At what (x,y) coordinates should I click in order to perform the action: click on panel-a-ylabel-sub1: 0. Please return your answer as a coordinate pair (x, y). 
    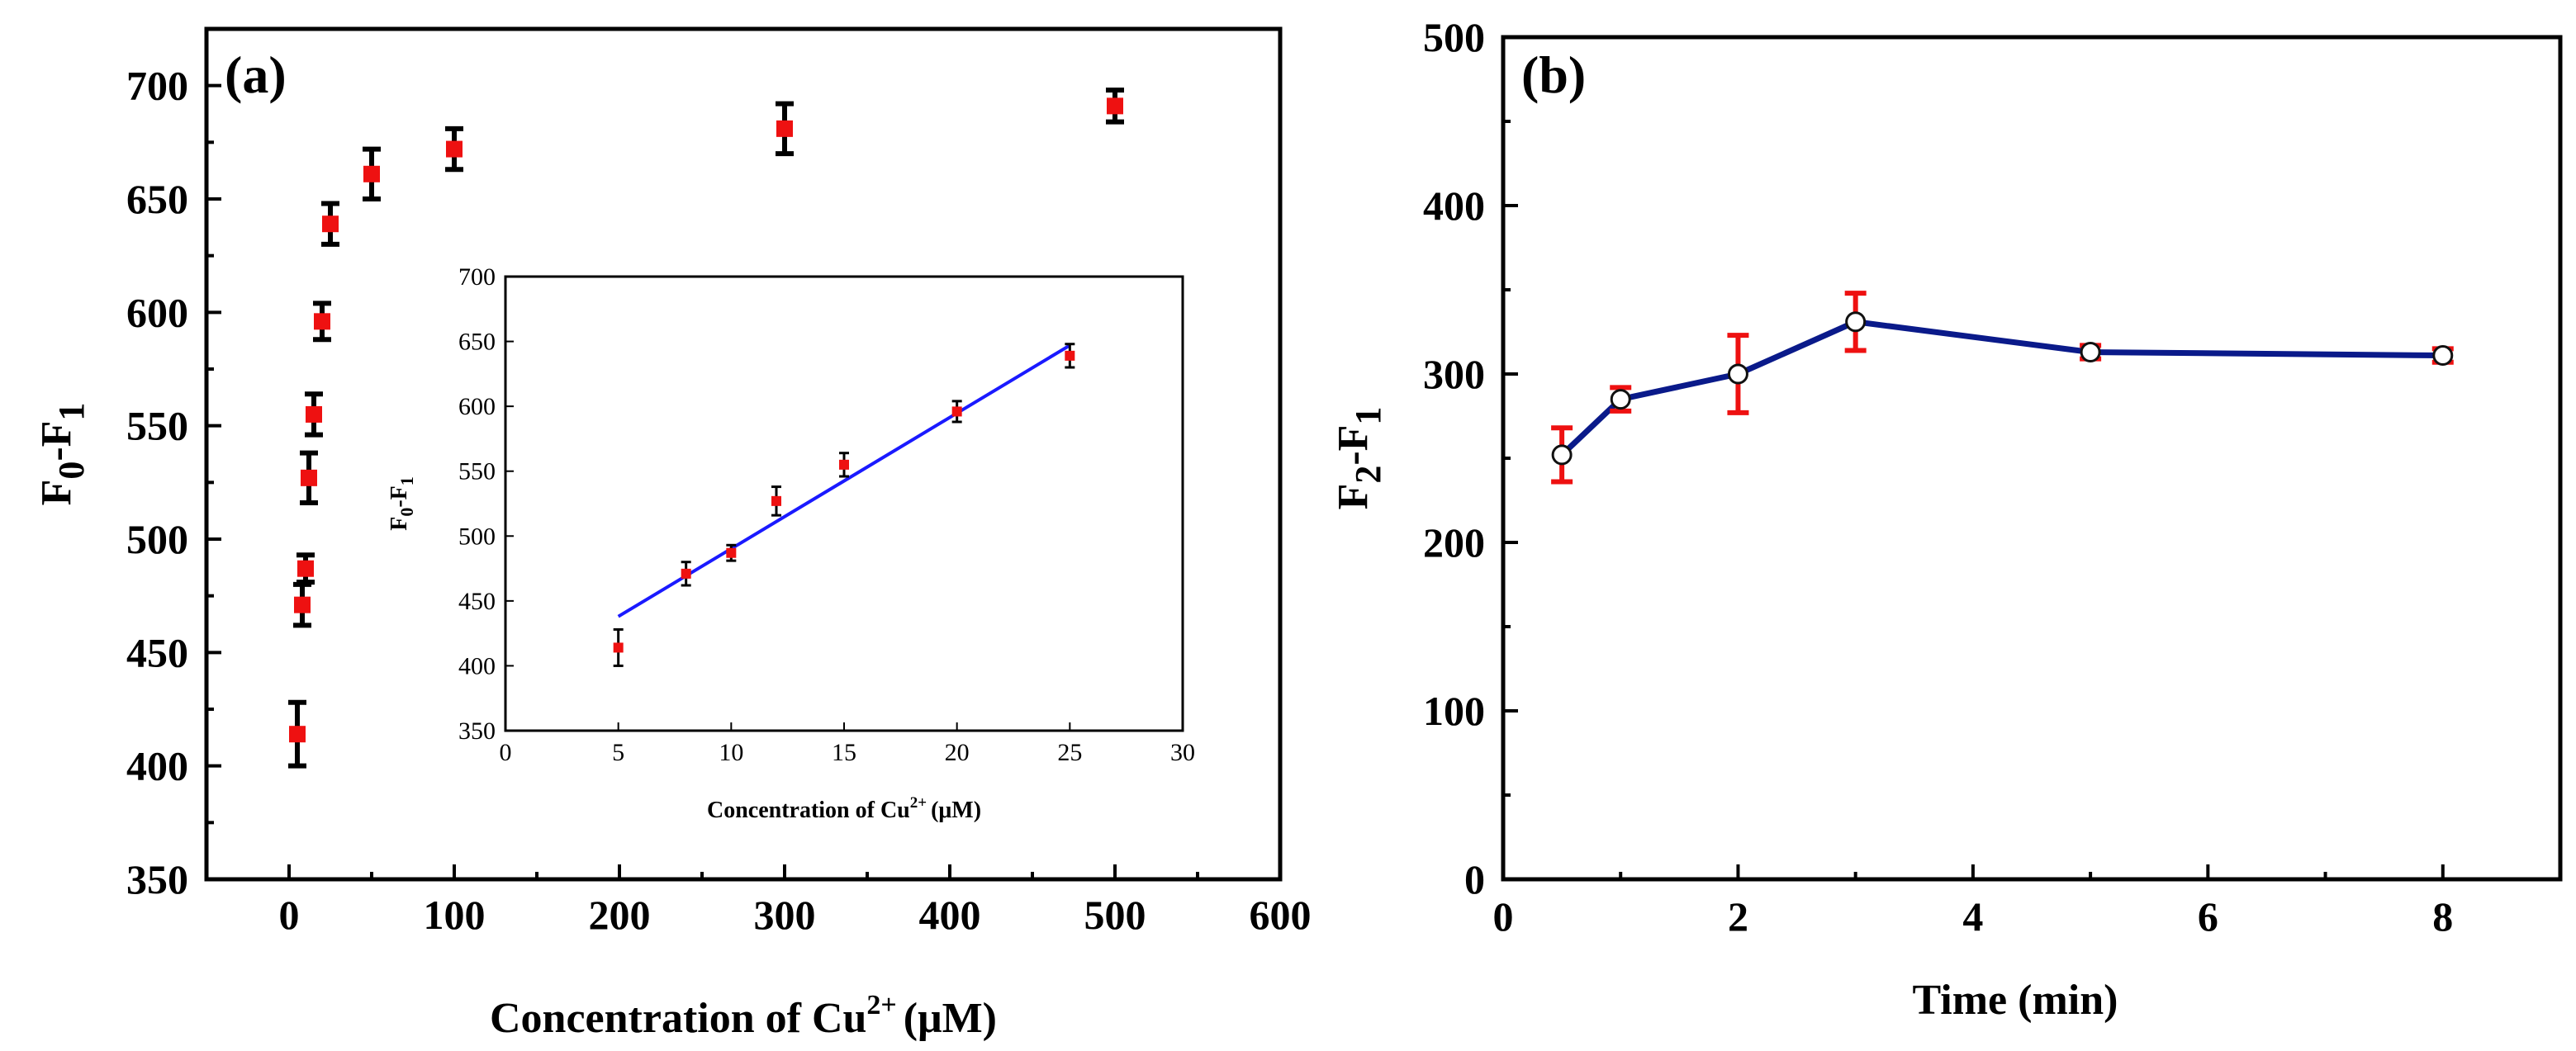
    Looking at the image, I should click on (71, 471).